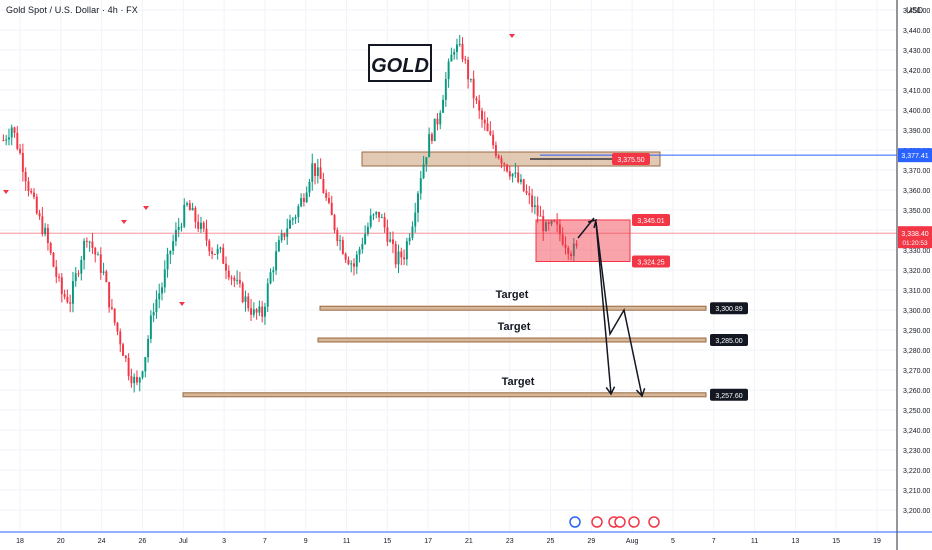 This screenshot has width=932, height=550. I want to click on y-tick-label: 3,300.00, so click(916, 311).